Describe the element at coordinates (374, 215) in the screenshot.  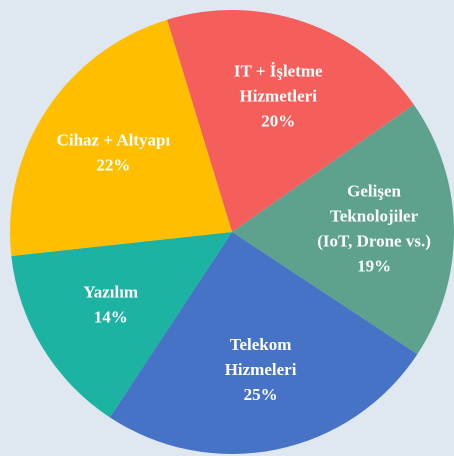
I see `label-line: Teknolojiler` at that location.